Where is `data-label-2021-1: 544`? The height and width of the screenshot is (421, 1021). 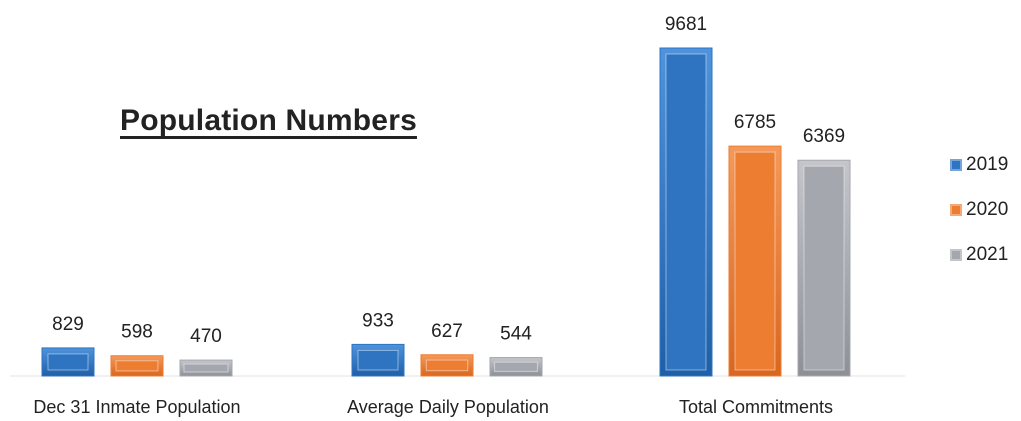 data-label-2021-1: 544 is located at coordinates (516, 334).